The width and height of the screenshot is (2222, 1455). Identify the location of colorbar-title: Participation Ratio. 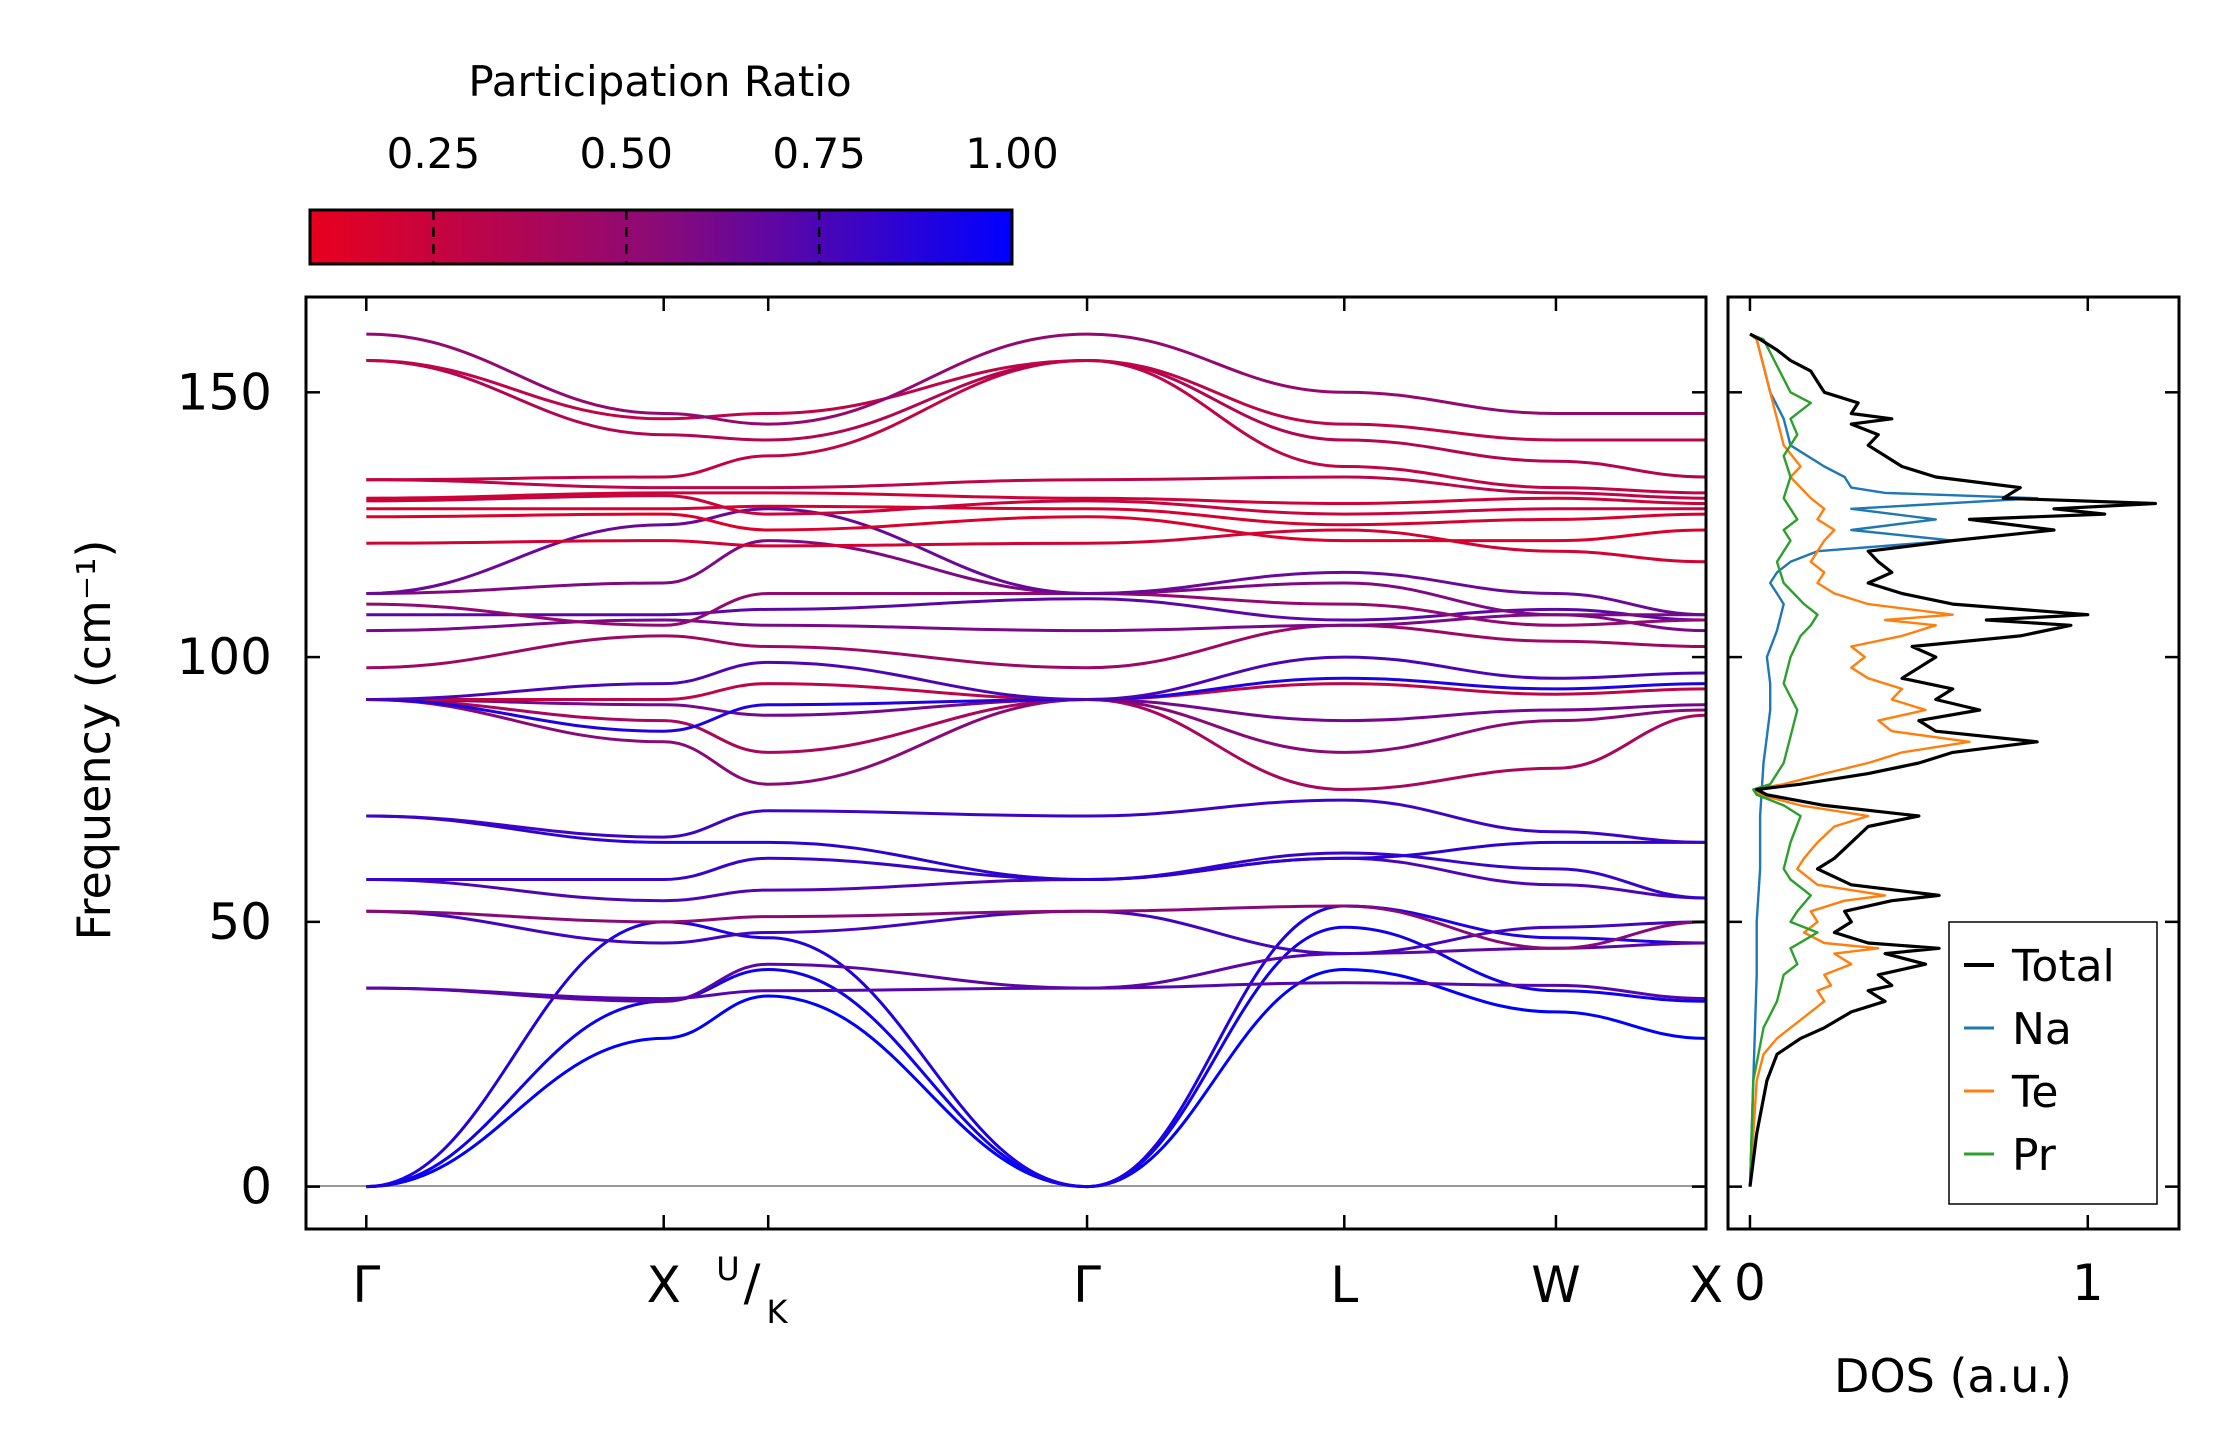
(659, 81).